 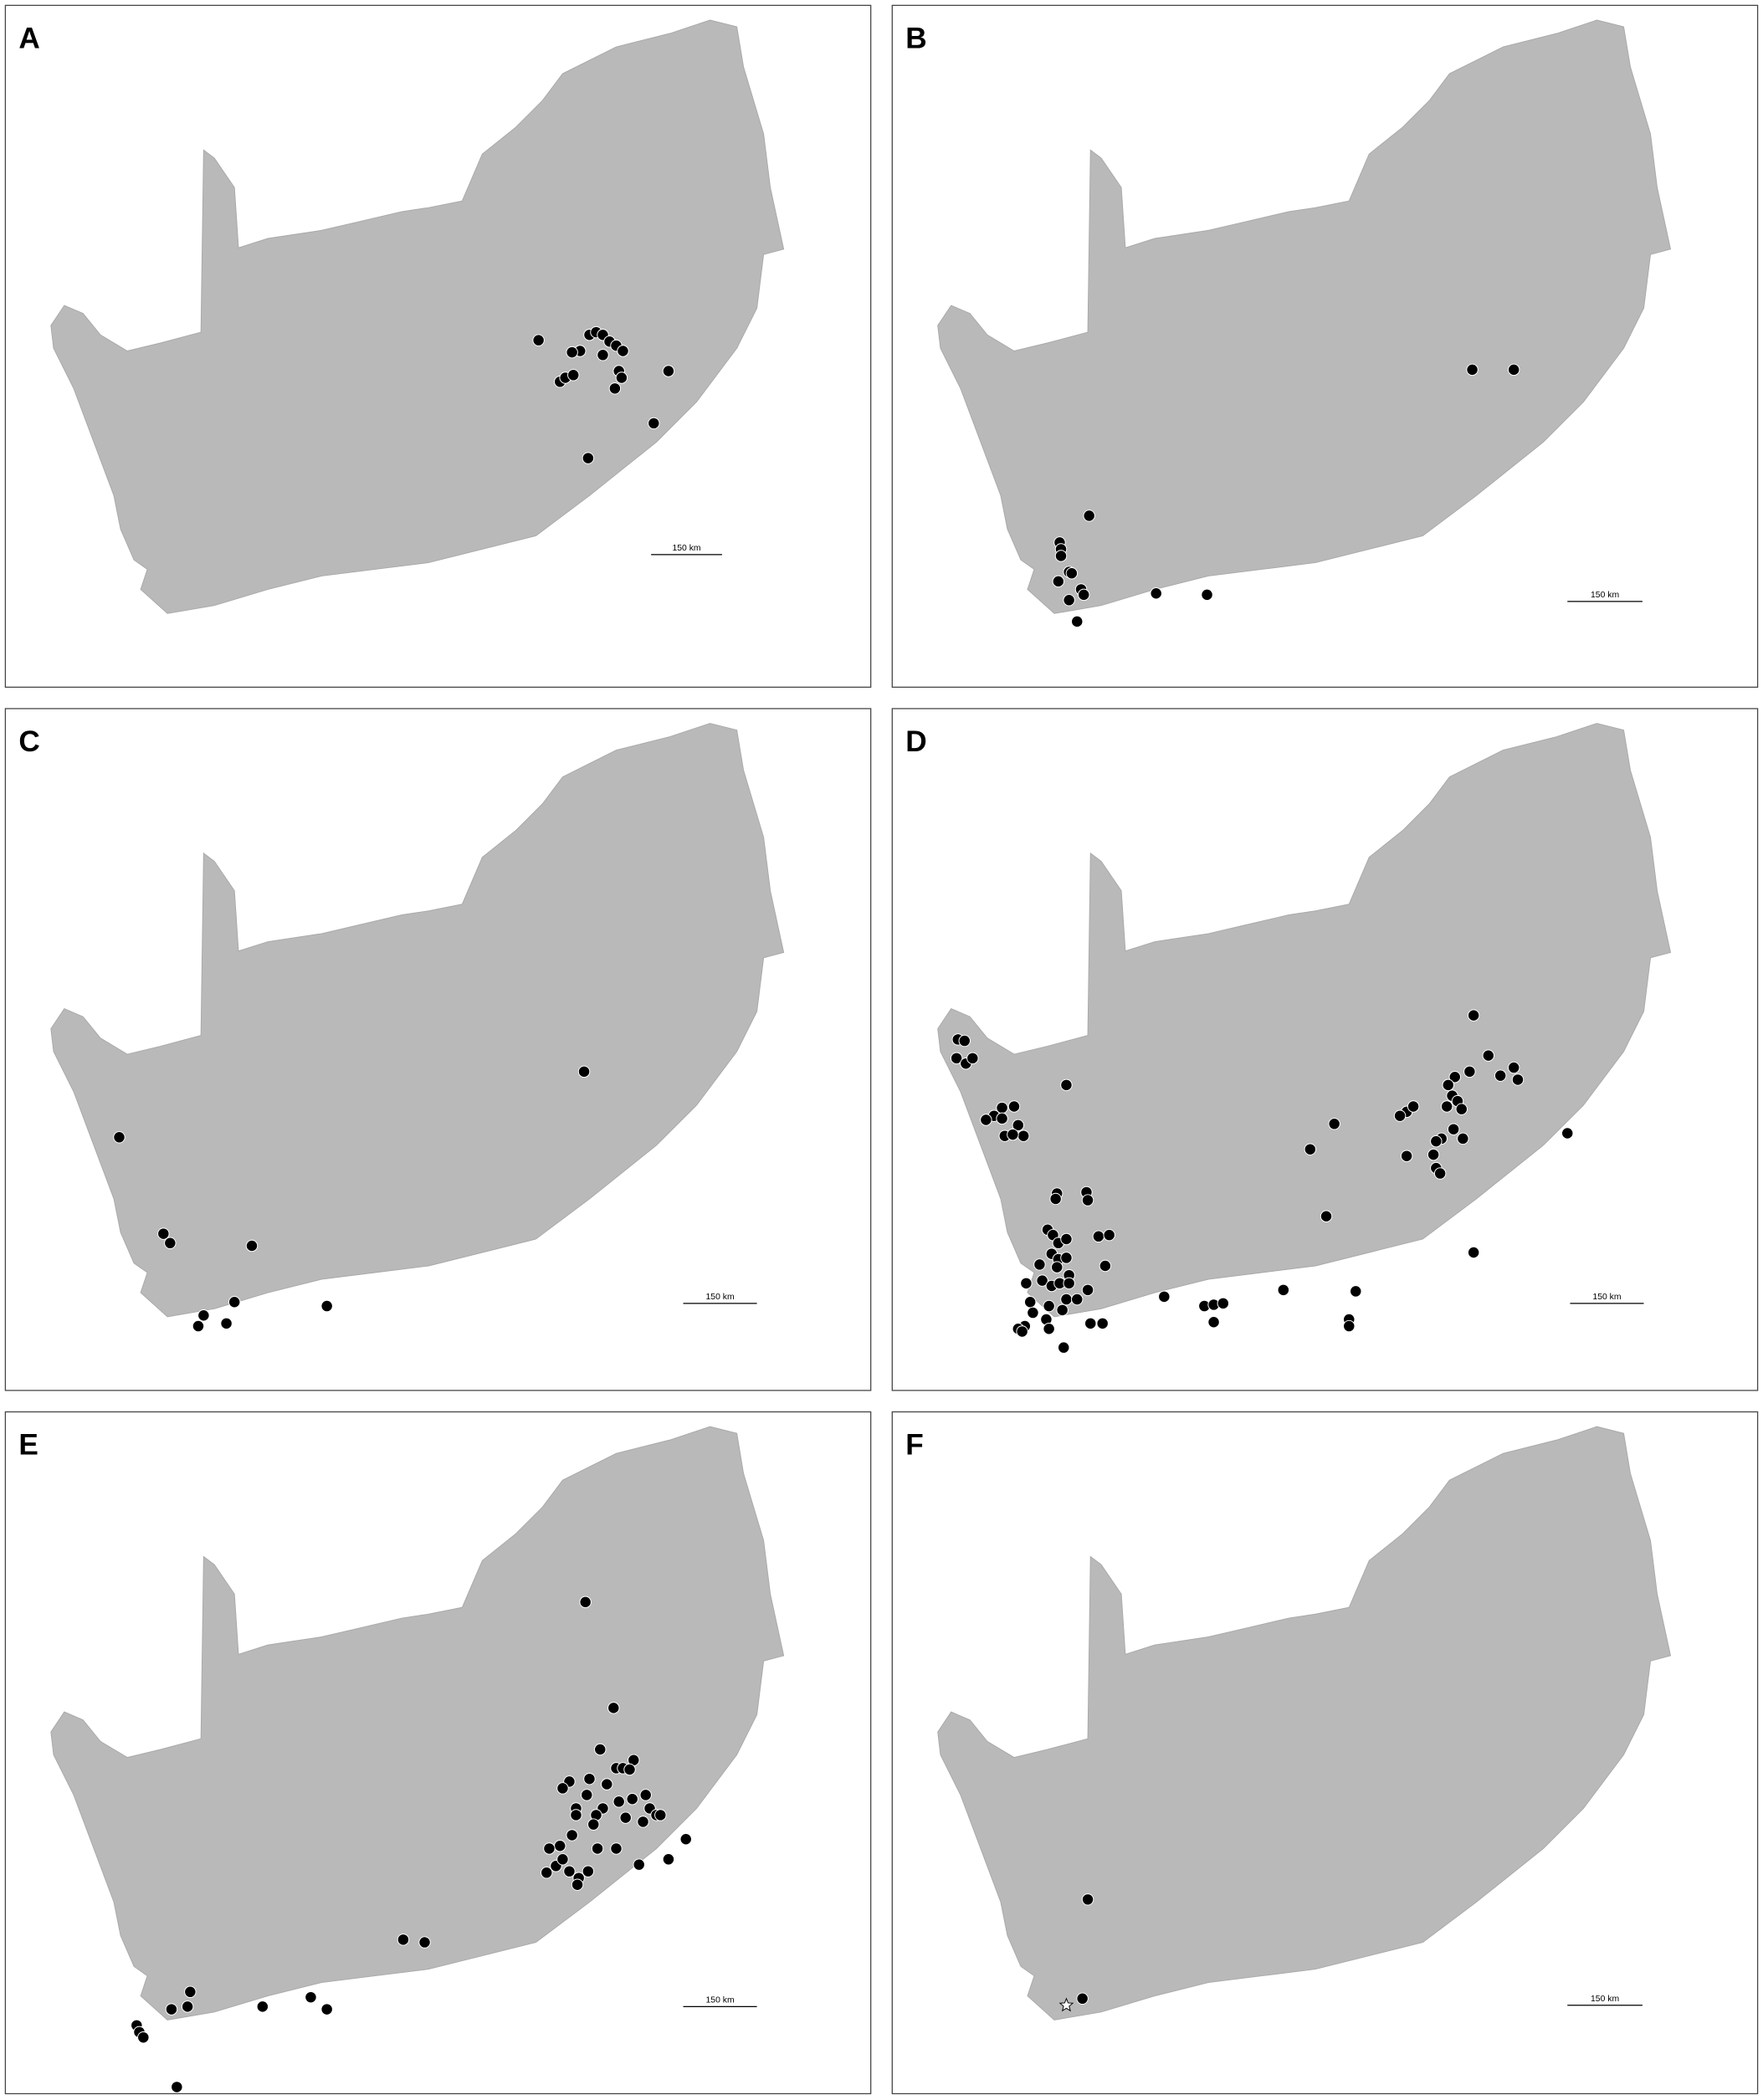 What do you see at coordinates (915, 741) in the screenshot?
I see `panel-label: D` at bounding box center [915, 741].